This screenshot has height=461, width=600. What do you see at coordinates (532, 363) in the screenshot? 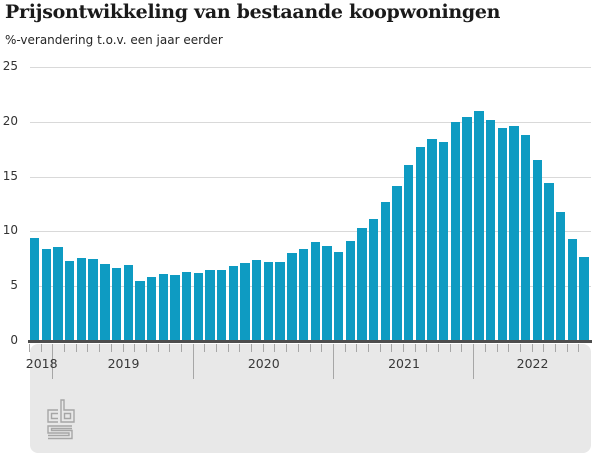
I see `year-label-2022: 2022` at bounding box center [532, 363].